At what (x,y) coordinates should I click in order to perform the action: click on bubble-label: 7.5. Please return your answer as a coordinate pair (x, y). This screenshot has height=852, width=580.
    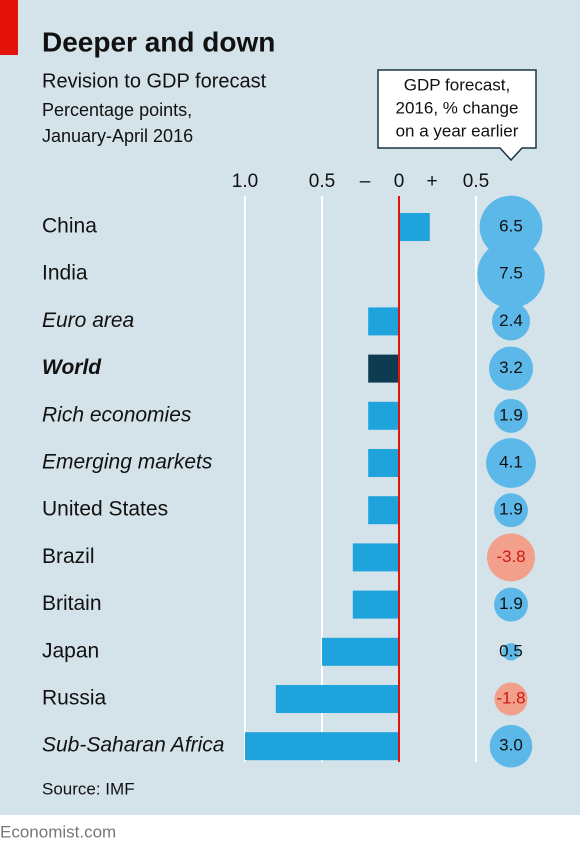
    Looking at the image, I should click on (511, 273).